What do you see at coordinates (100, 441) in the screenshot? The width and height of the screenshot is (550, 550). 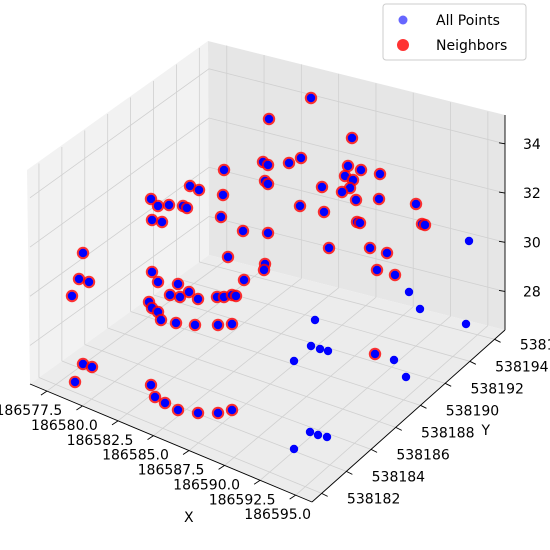 I see `x-tick-label: 186582.5` at bounding box center [100, 441].